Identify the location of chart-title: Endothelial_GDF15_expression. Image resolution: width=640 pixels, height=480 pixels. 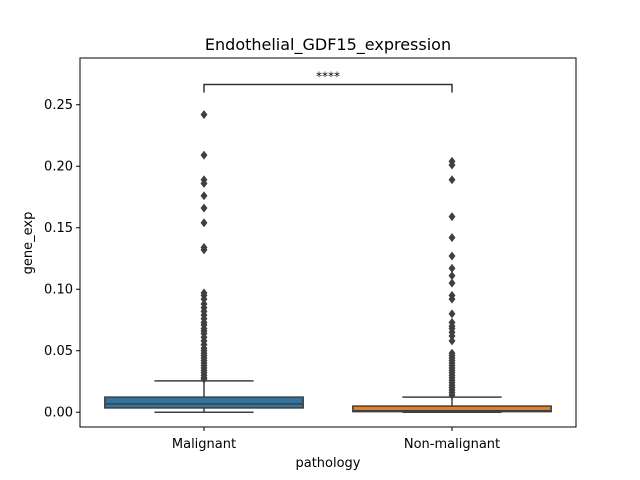
(328, 45).